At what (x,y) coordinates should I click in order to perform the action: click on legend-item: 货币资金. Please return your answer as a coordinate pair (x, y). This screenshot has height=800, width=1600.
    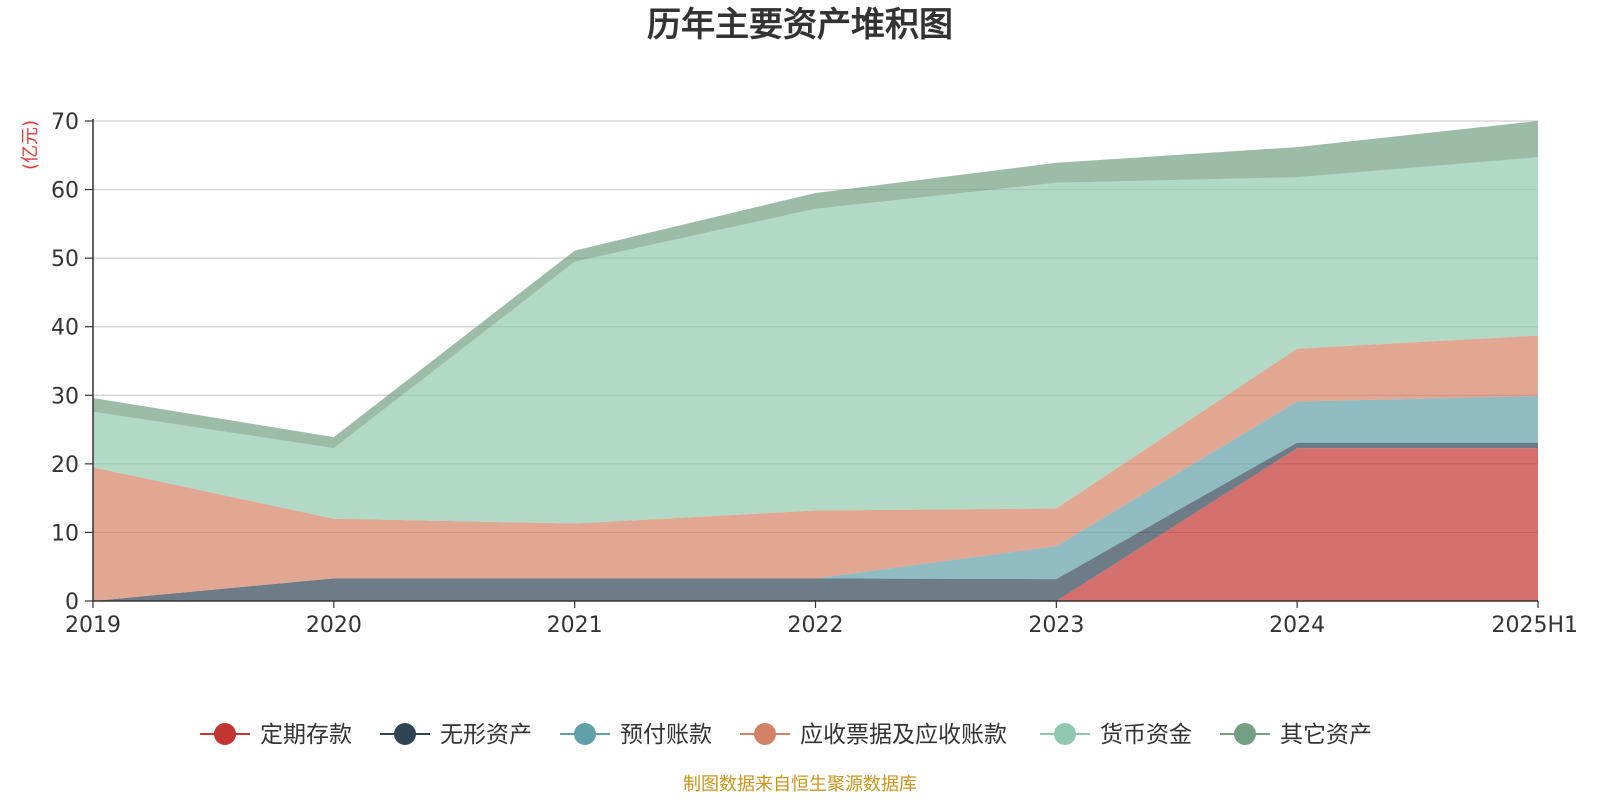
    Looking at the image, I should click on (1116, 735).